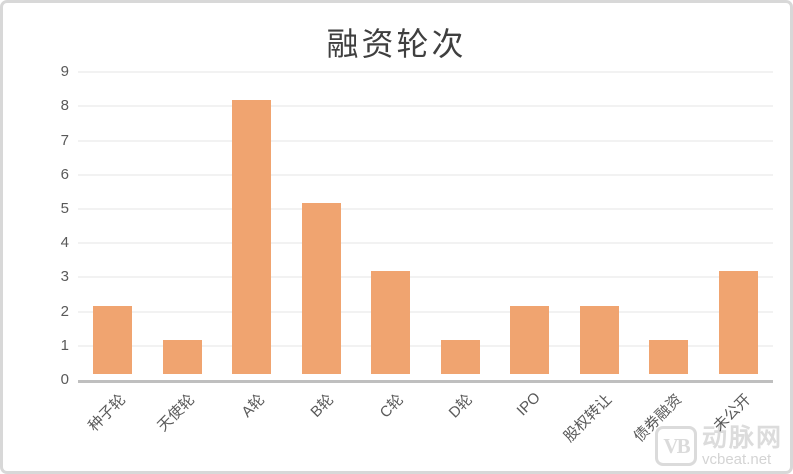  I want to click on x-axis-category-label: 未公开, so click(732, 413).